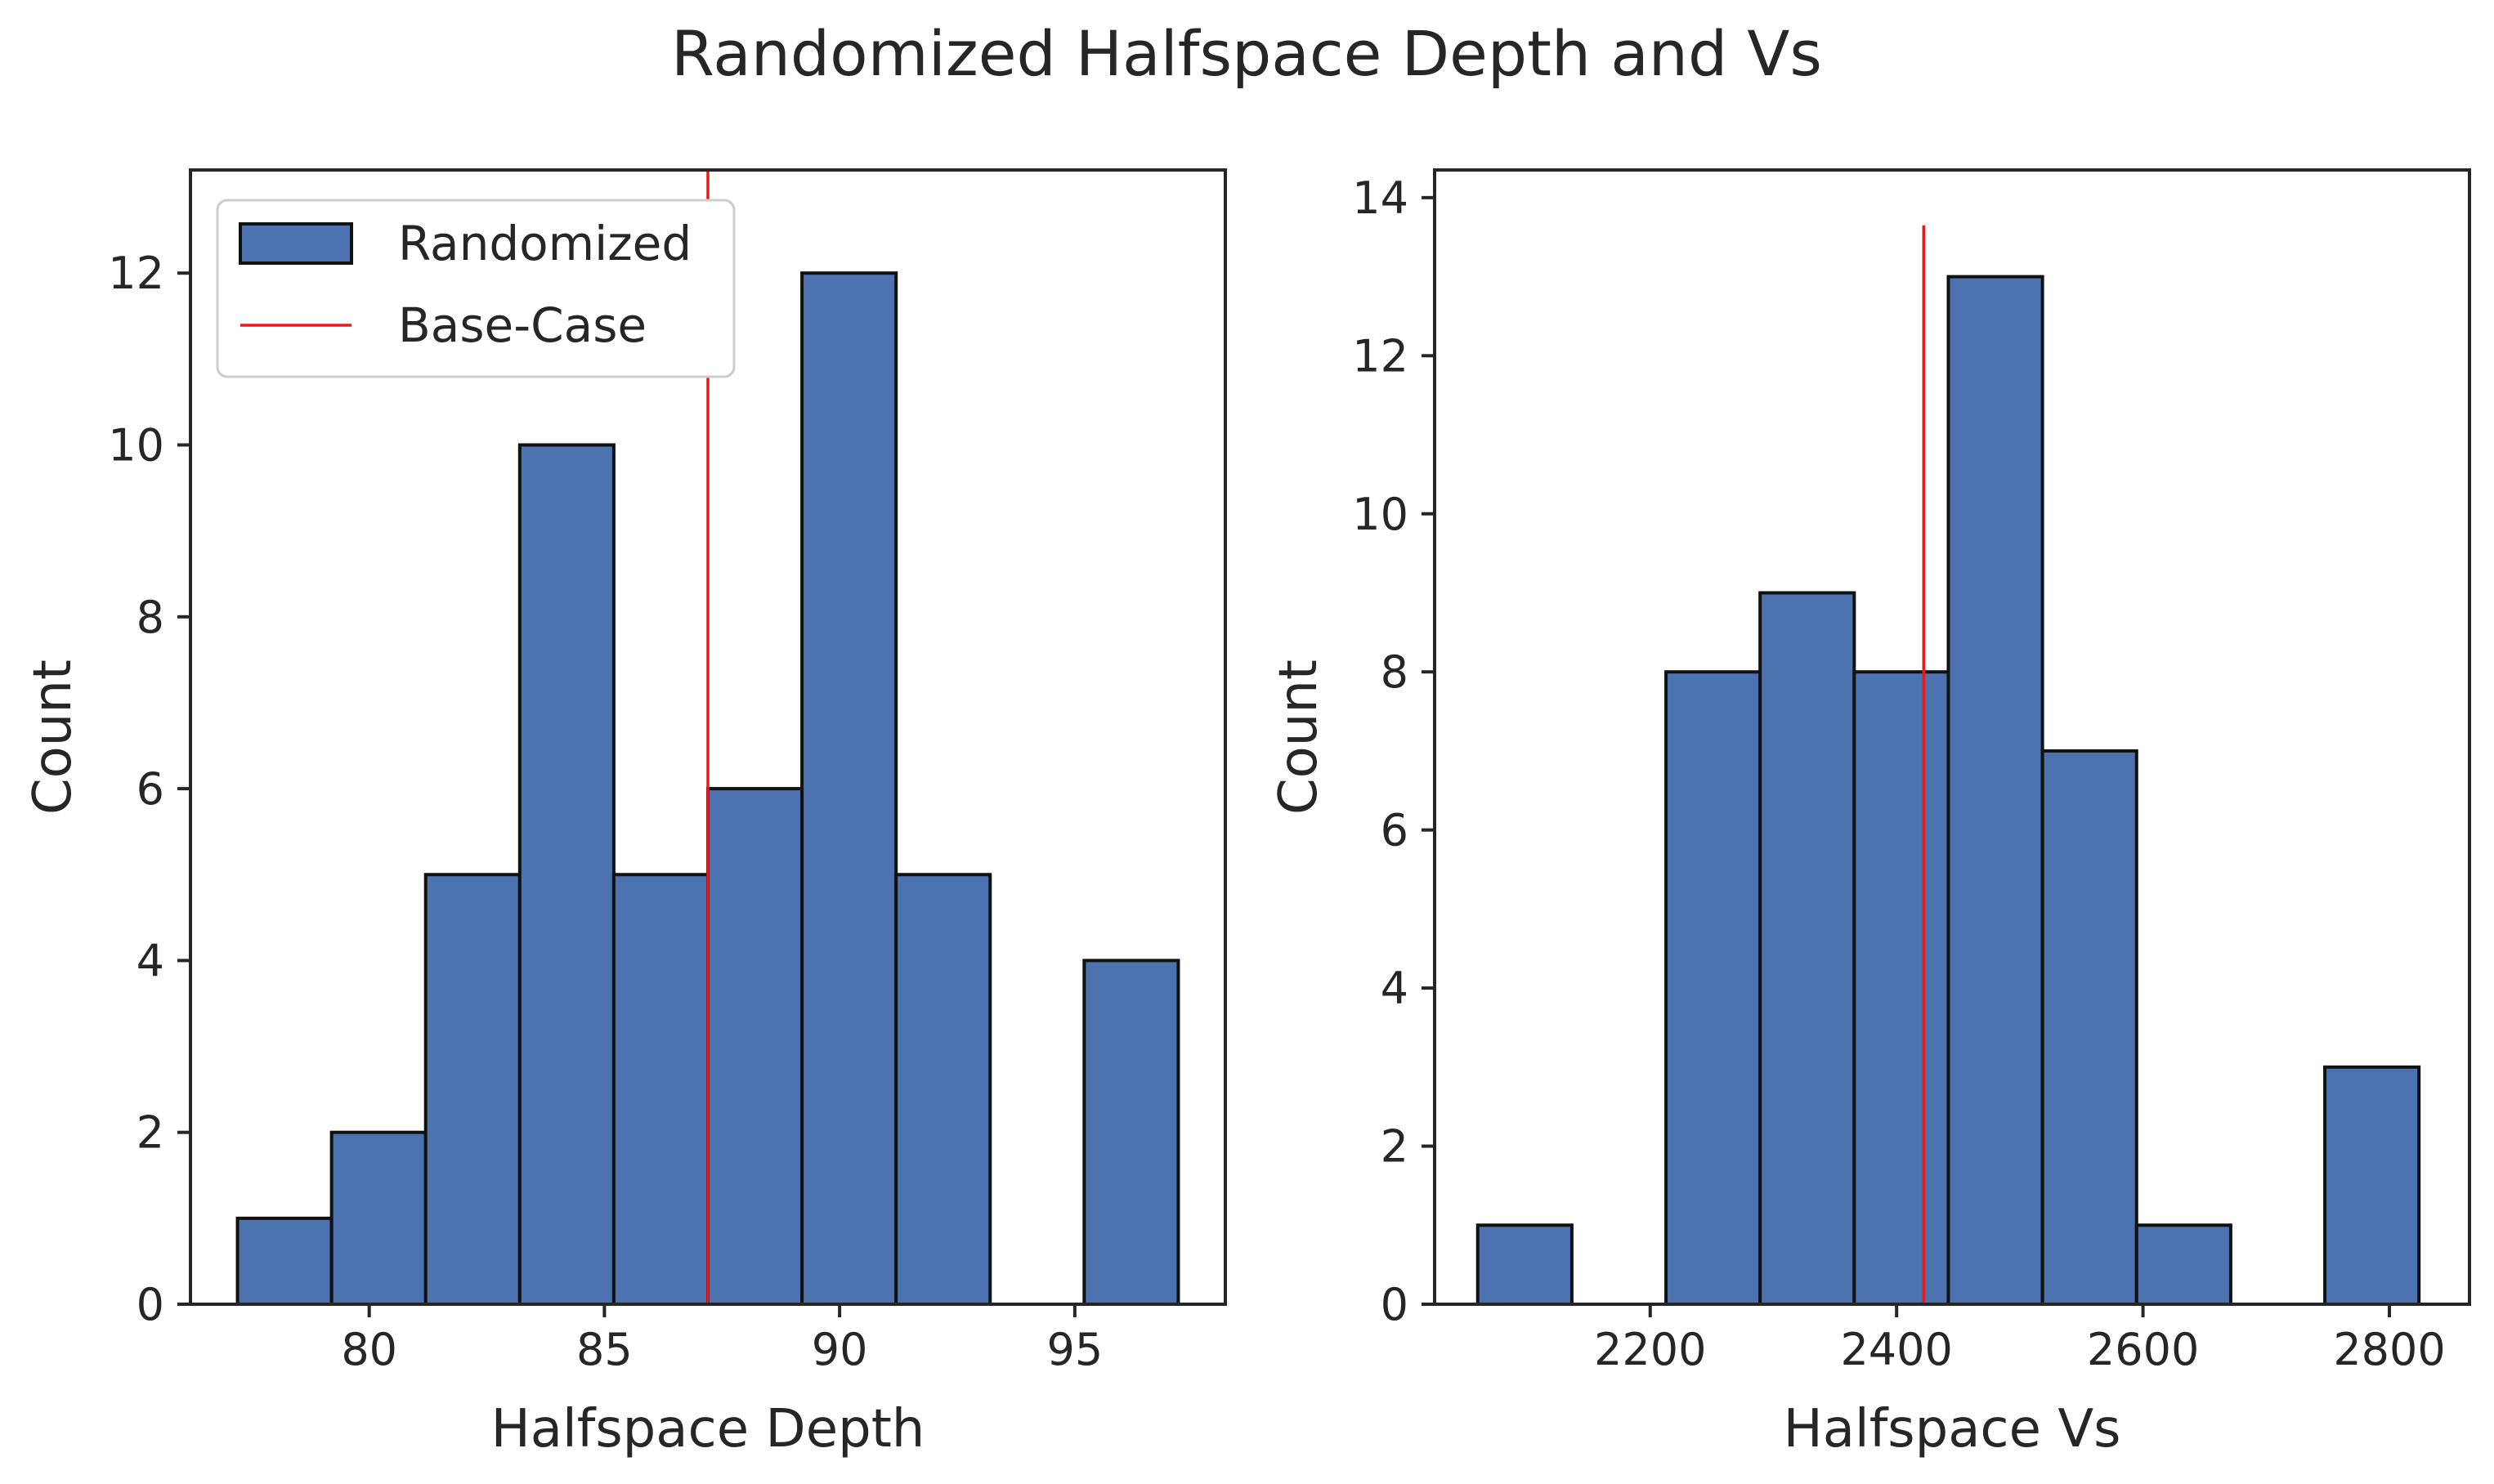 The image size is (2494, 1484). What do you see at coordinates (1380, 514) in the screenshot?
I see `vs-y-tick-label: 10` at bounding box center [1380, 514].